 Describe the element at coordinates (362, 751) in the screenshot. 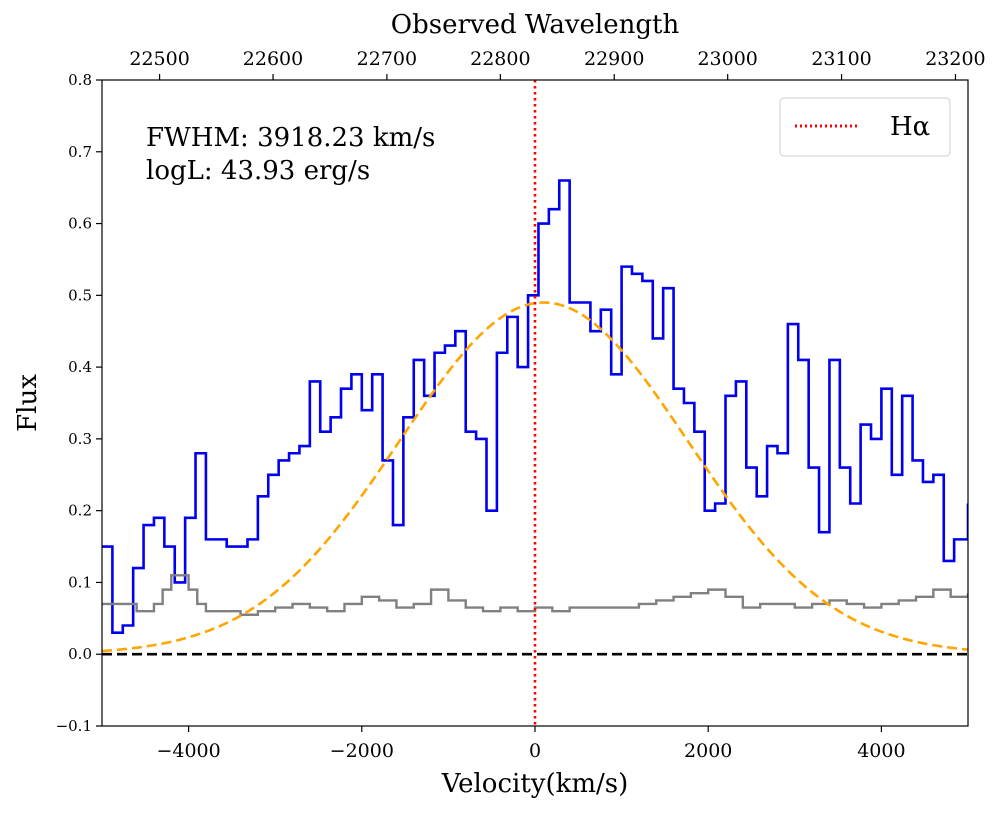

I see `x-tick-label: −2000` at that location.